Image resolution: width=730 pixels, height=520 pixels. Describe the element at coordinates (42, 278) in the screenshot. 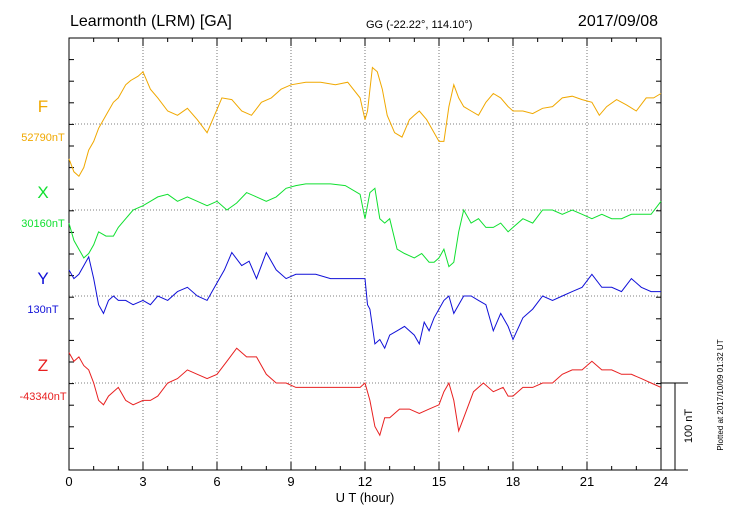

I see `series-name-y: Y` at that location.